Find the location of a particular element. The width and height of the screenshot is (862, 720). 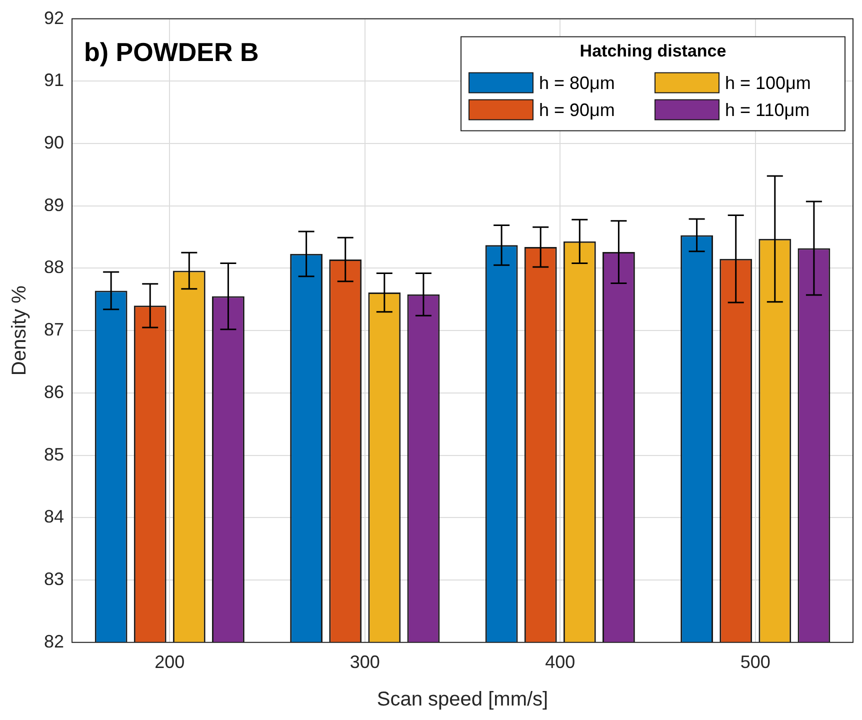

x-tick-label: 500 is located at coordinates (755, 662).